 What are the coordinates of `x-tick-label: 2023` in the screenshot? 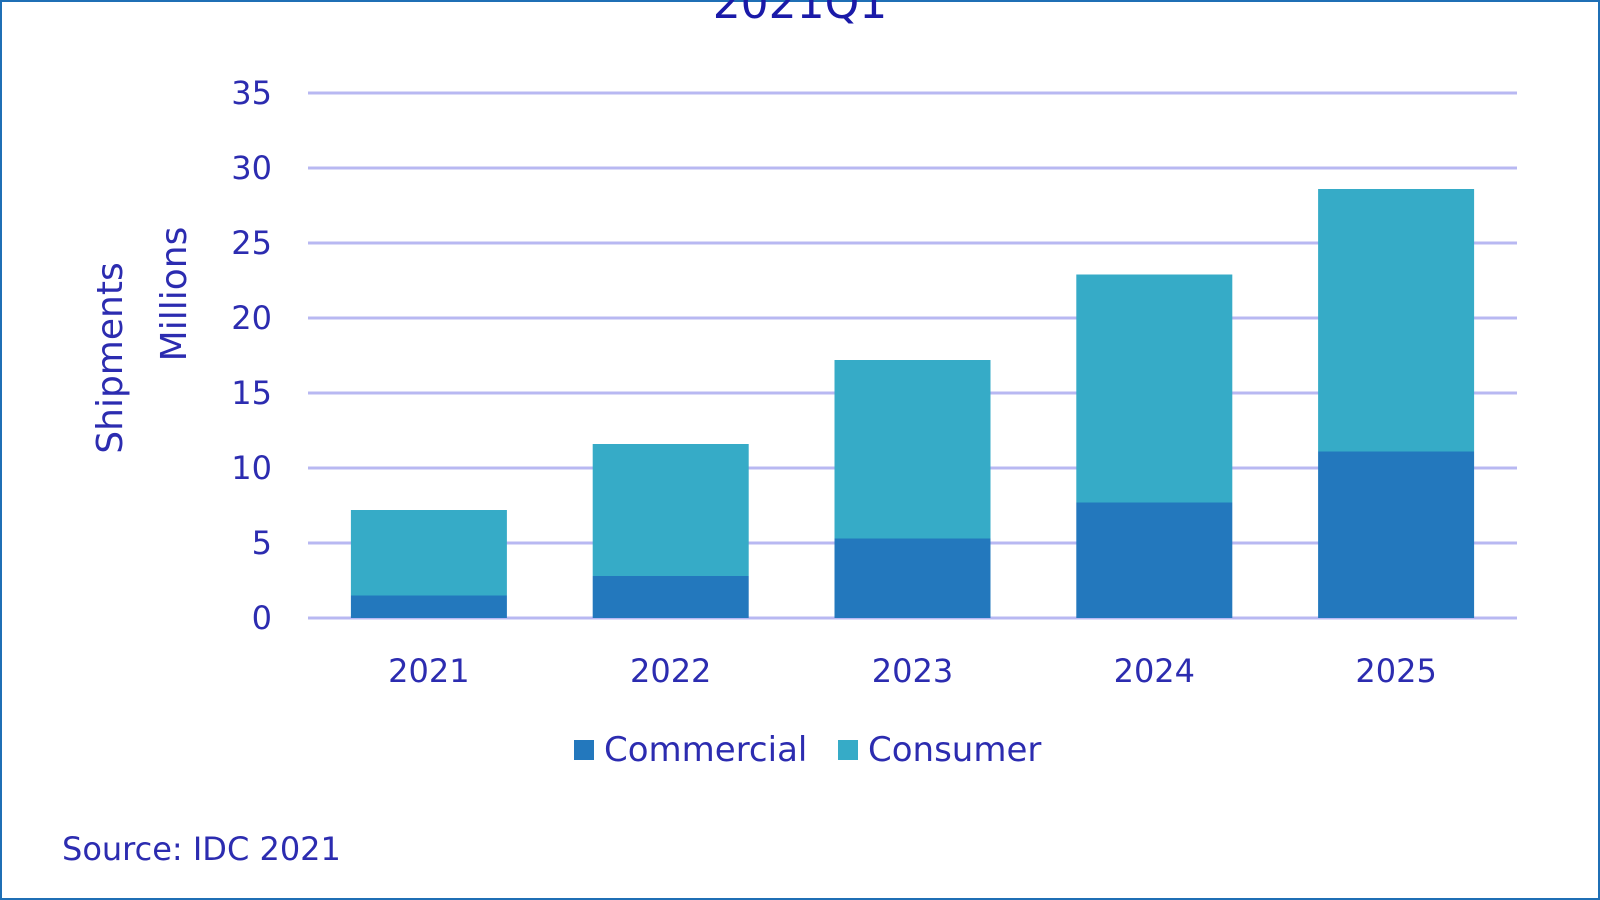 It's located at (912, 671).